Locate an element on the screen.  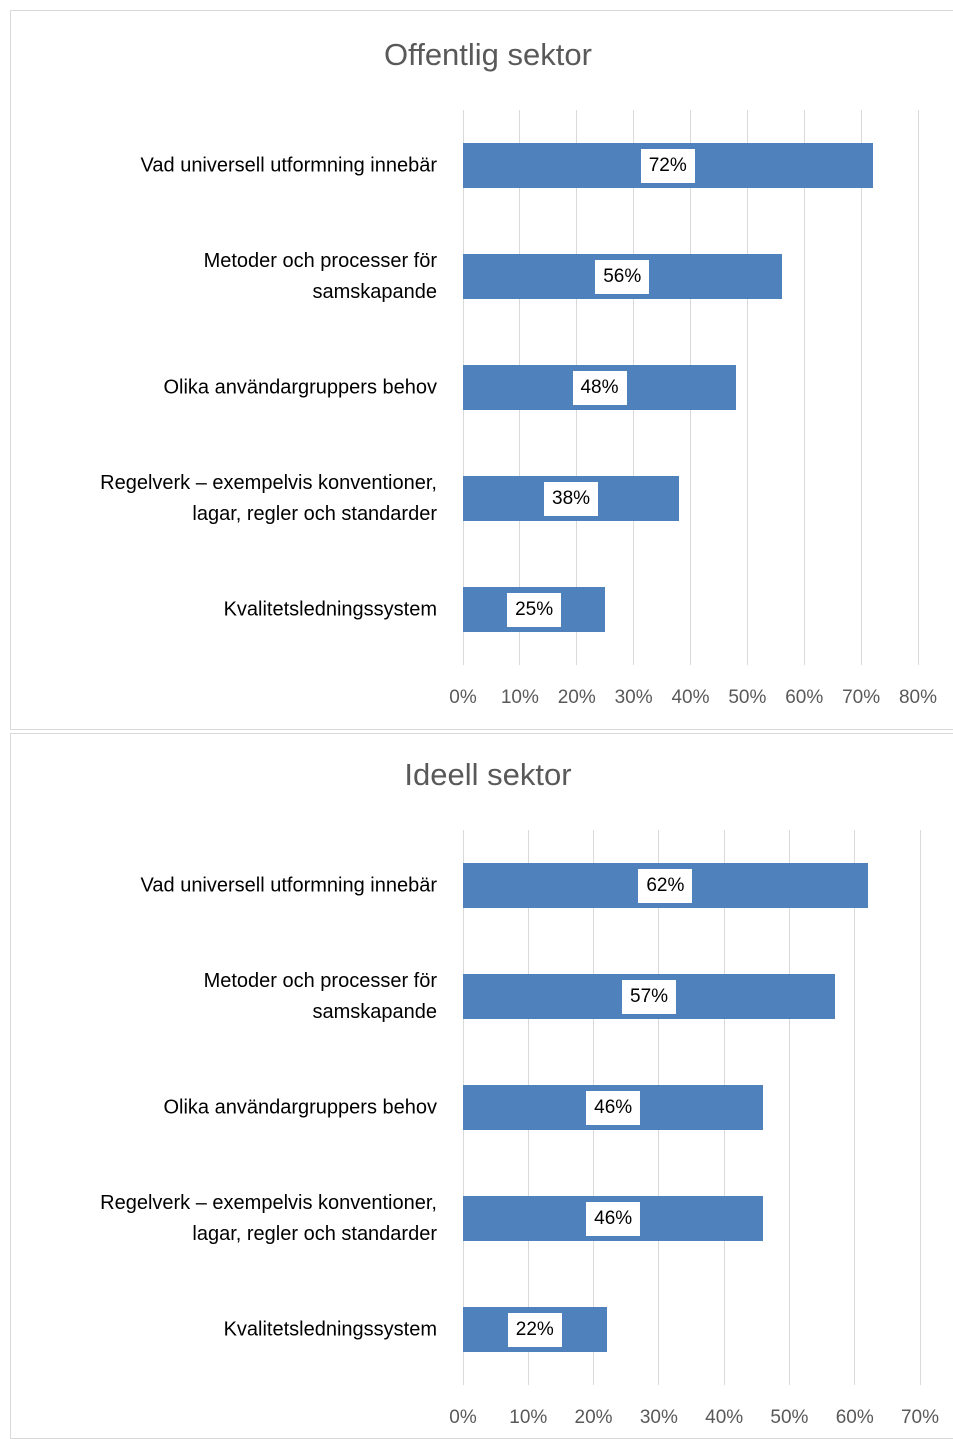
value-label: 72% is located at coordinates (667, 165).